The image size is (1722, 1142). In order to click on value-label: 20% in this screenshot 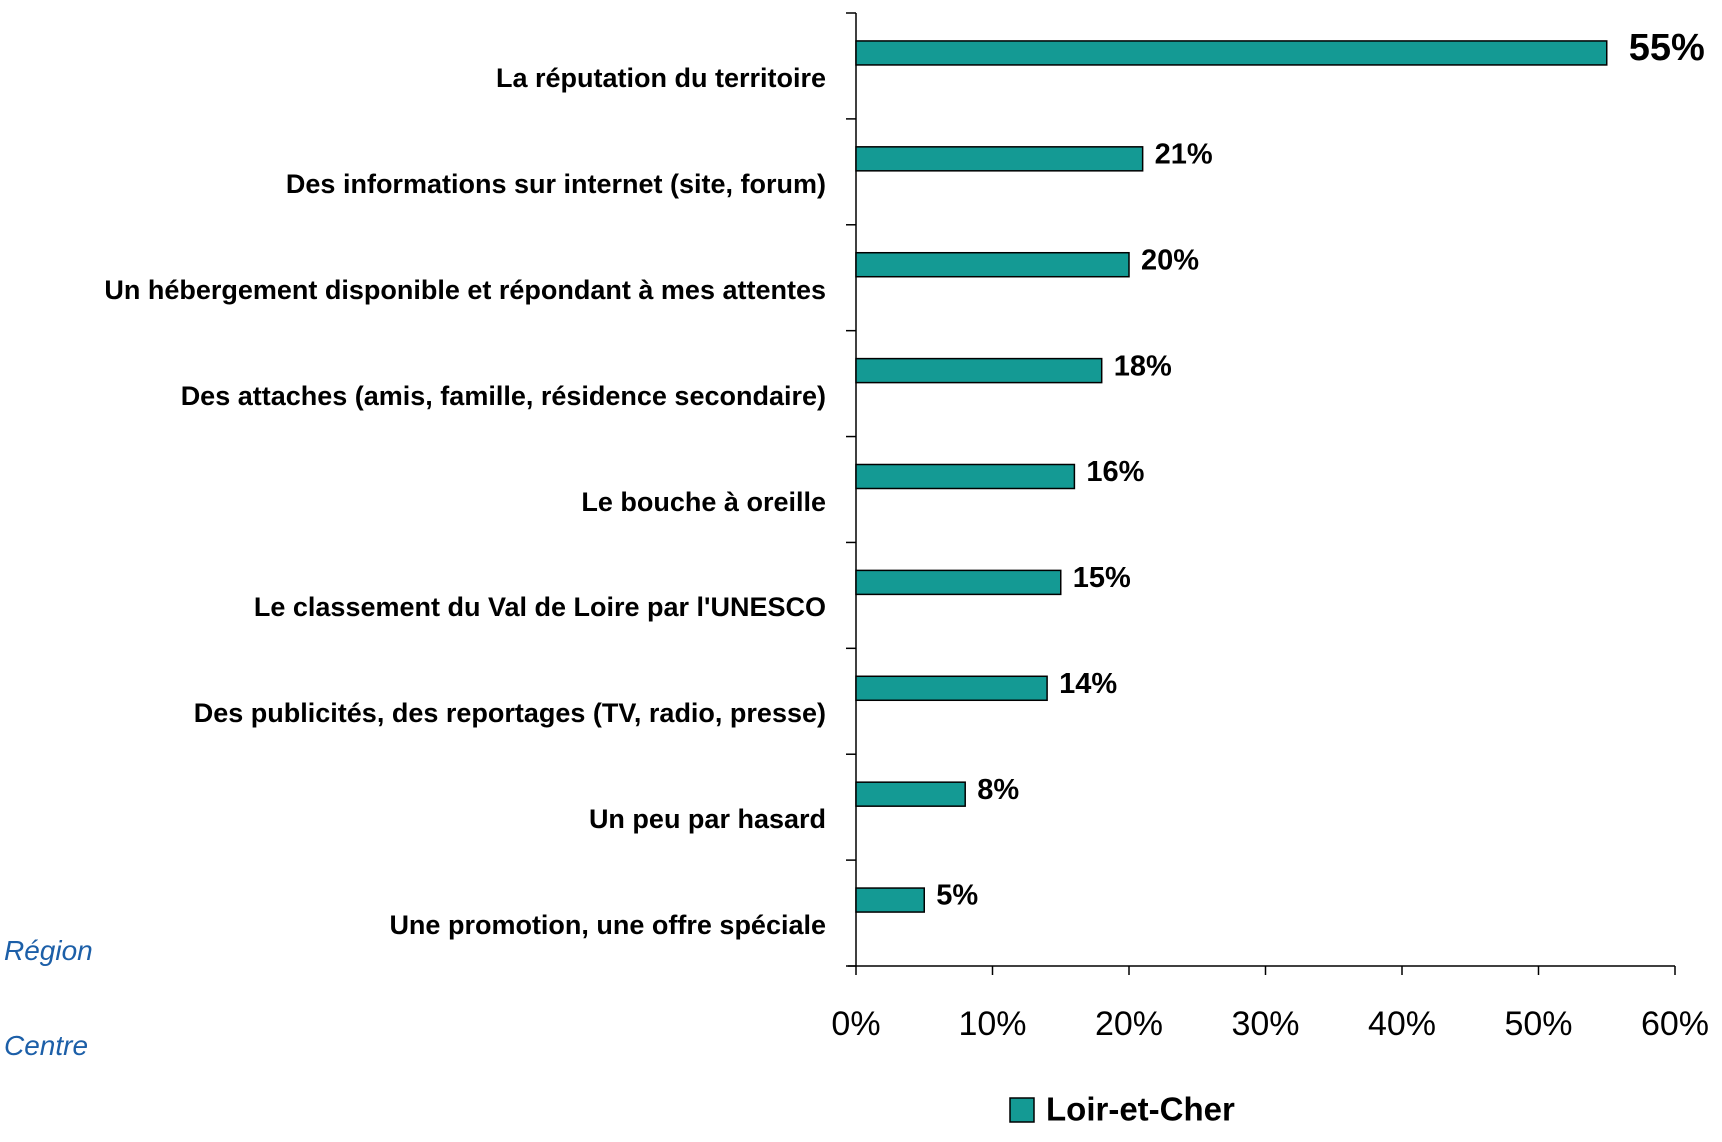, I will do `click(1170, 260)`.